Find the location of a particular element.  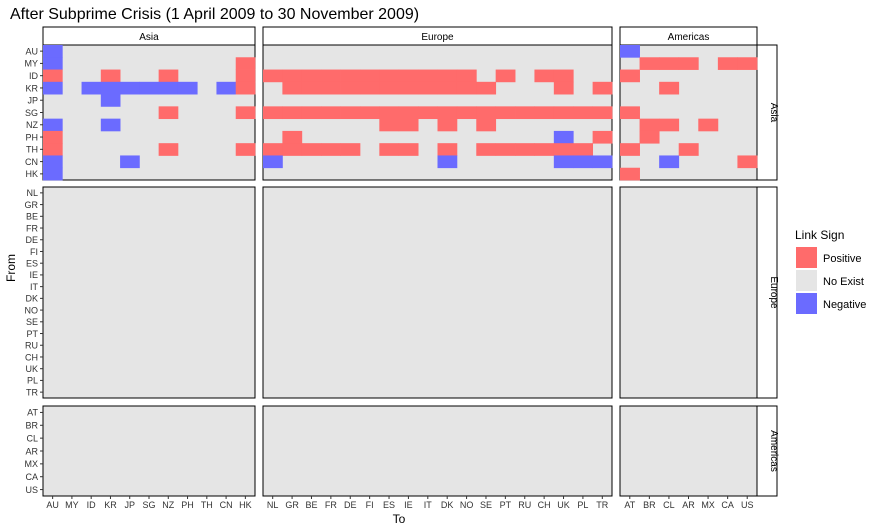

cell-TH-NL is located at coordinates (273, 149).